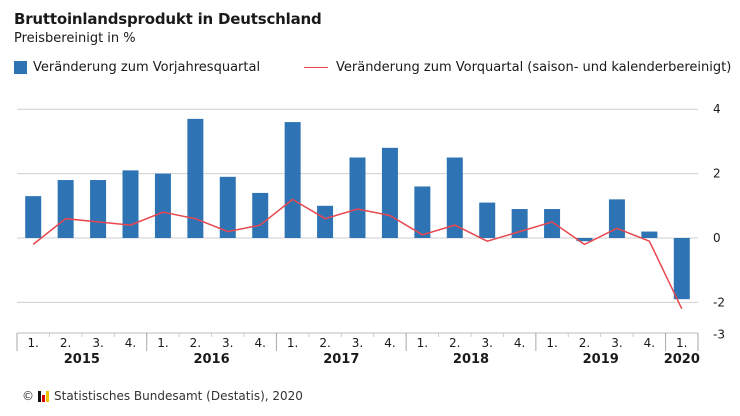 This screenshot has width=740, height=416. What do you see at coordinates (168, 19) in the screenshot?
I see `chart-title: Bruttoinlandsprodukt in Deutschland` at bounding box center [168, 19].